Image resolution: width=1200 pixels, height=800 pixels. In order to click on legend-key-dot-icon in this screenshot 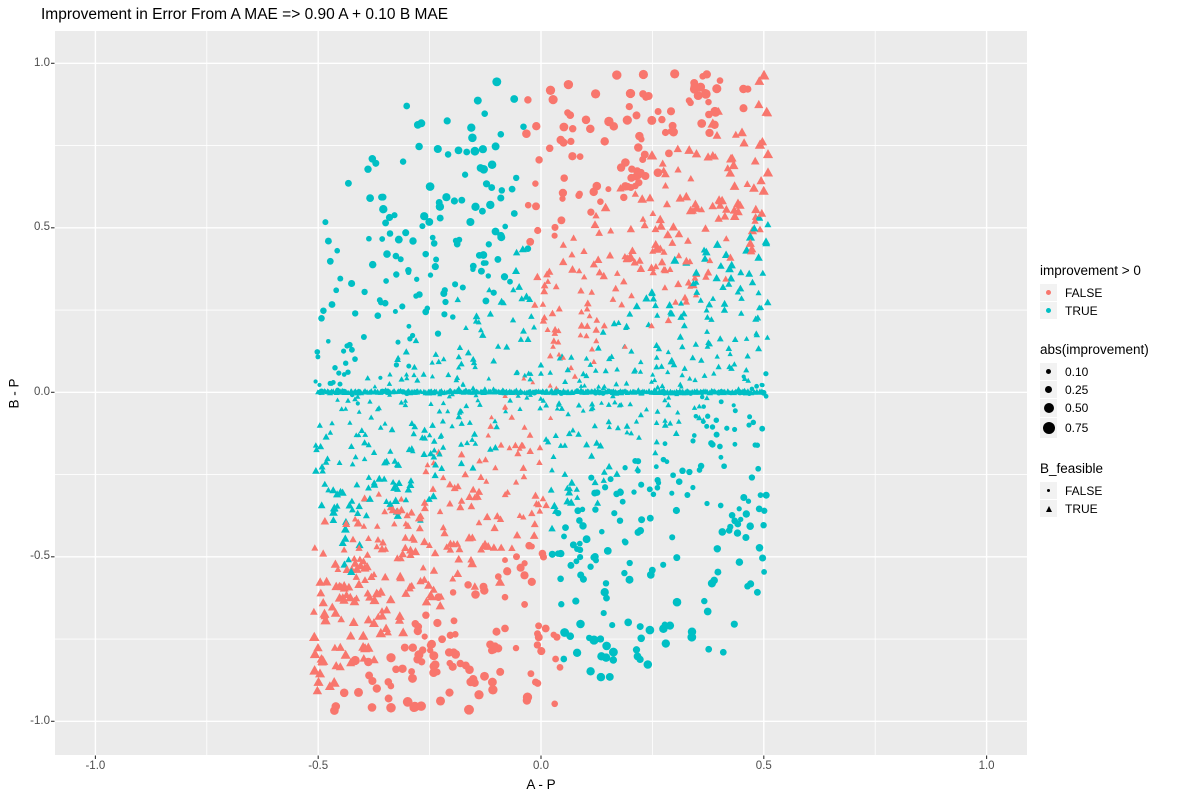, I will do `click(1048, 408)`.